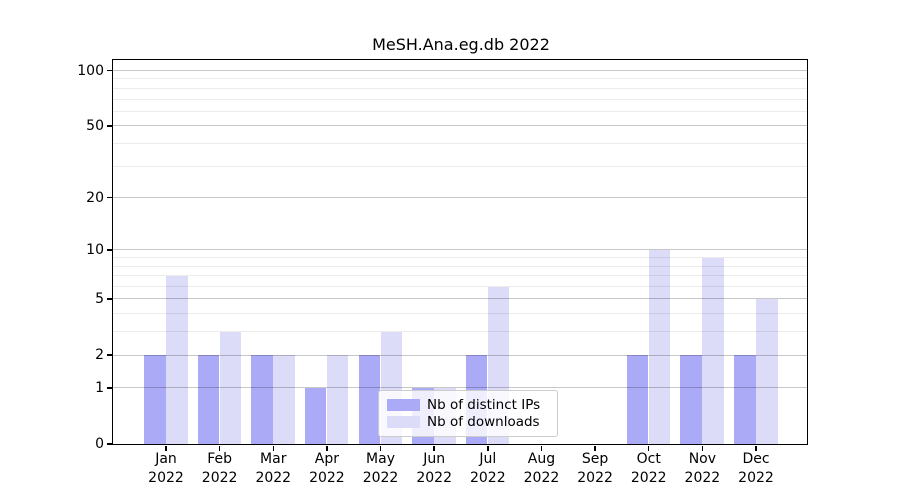  What do you see at coordinates (434, 468) in the screenshot?
I see `x-tick-label-jun: Jun 2022` at bounding box center [434, 468].